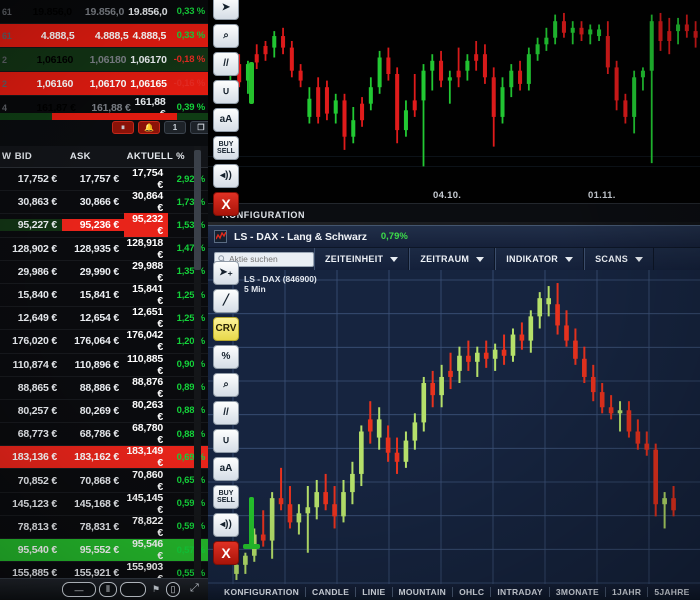  What do you see at coordinates (104, 272) in the screenshot?
I see `table-row: 29,986 € 29,990 € 29,988 € 1,35 %` at bounding box center [104, 272].